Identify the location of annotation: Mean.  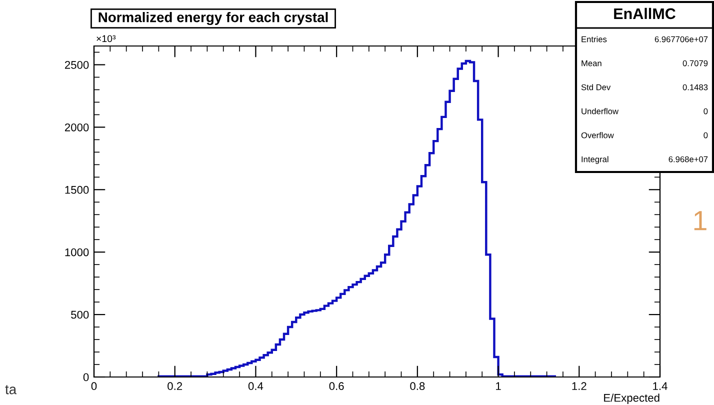
(592, 63).